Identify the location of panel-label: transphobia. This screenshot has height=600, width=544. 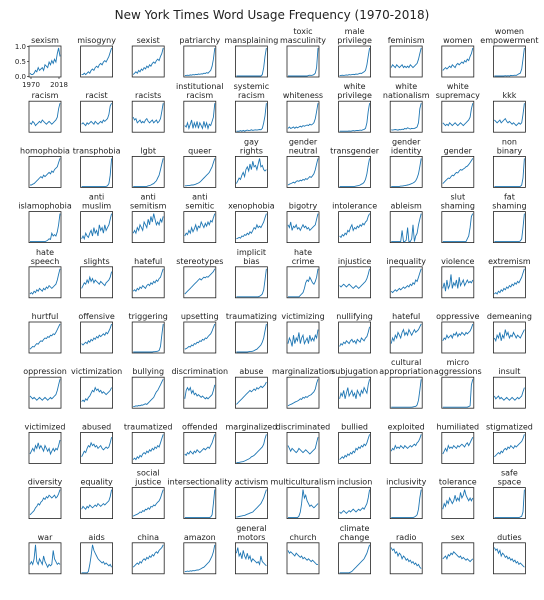
(97, 150).